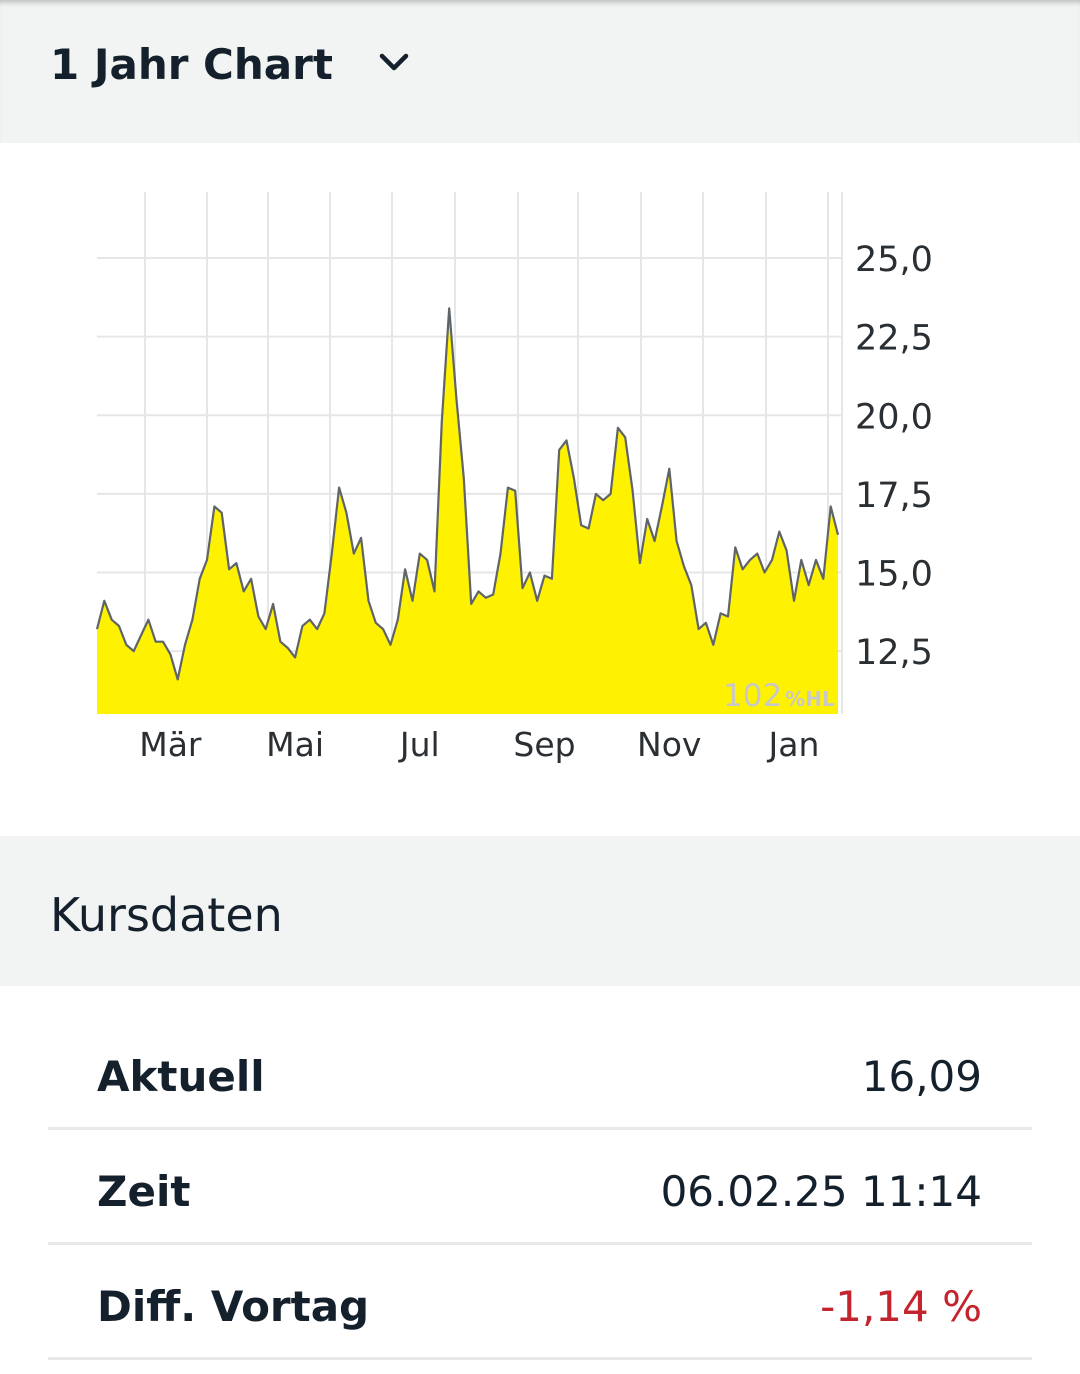 The image size is (1080, 1374). What do you see at coordinates (419, 744) in the screenshot?
I see `x-tick-label: Jul` at bounding box center [419, 744].